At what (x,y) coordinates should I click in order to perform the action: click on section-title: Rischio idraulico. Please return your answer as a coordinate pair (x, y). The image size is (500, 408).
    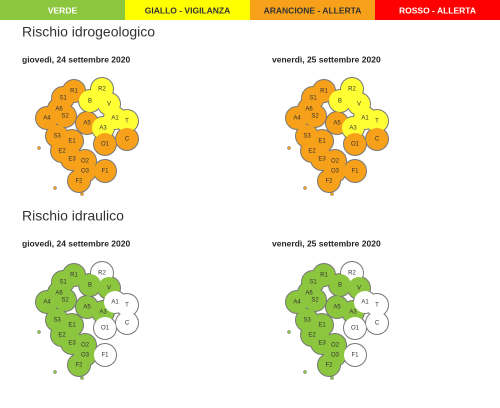
    Looking at the image, I should click on (73, 216).